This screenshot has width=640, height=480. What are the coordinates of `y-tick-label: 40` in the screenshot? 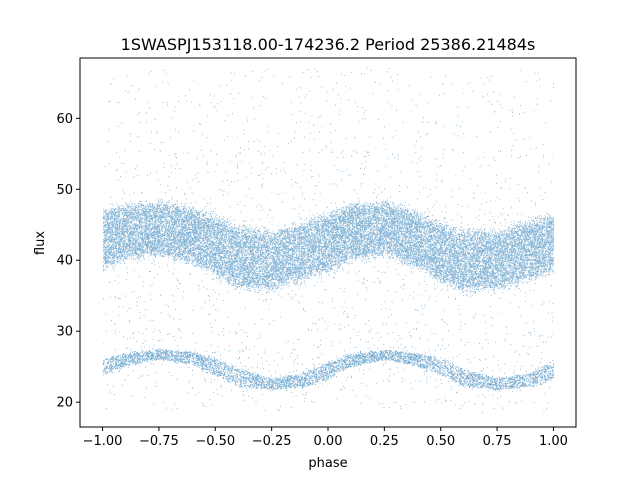 It's located at (64, 261).